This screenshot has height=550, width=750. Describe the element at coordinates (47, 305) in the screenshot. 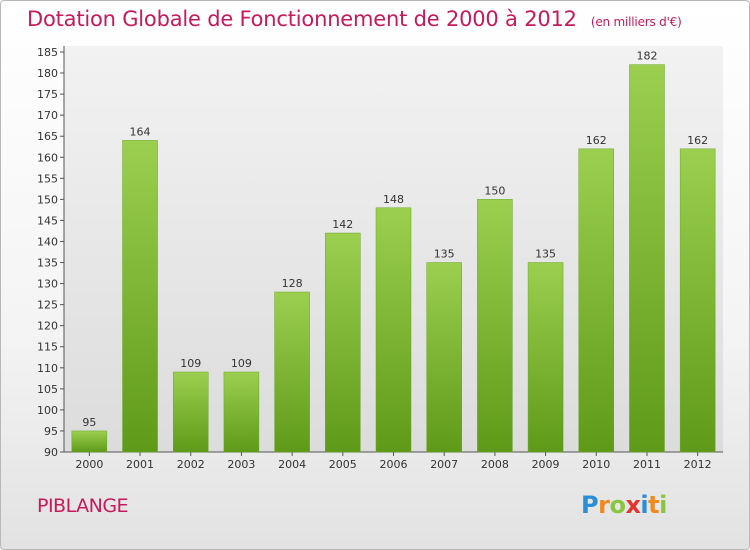

I see `y-tick-label: 125` at that location.